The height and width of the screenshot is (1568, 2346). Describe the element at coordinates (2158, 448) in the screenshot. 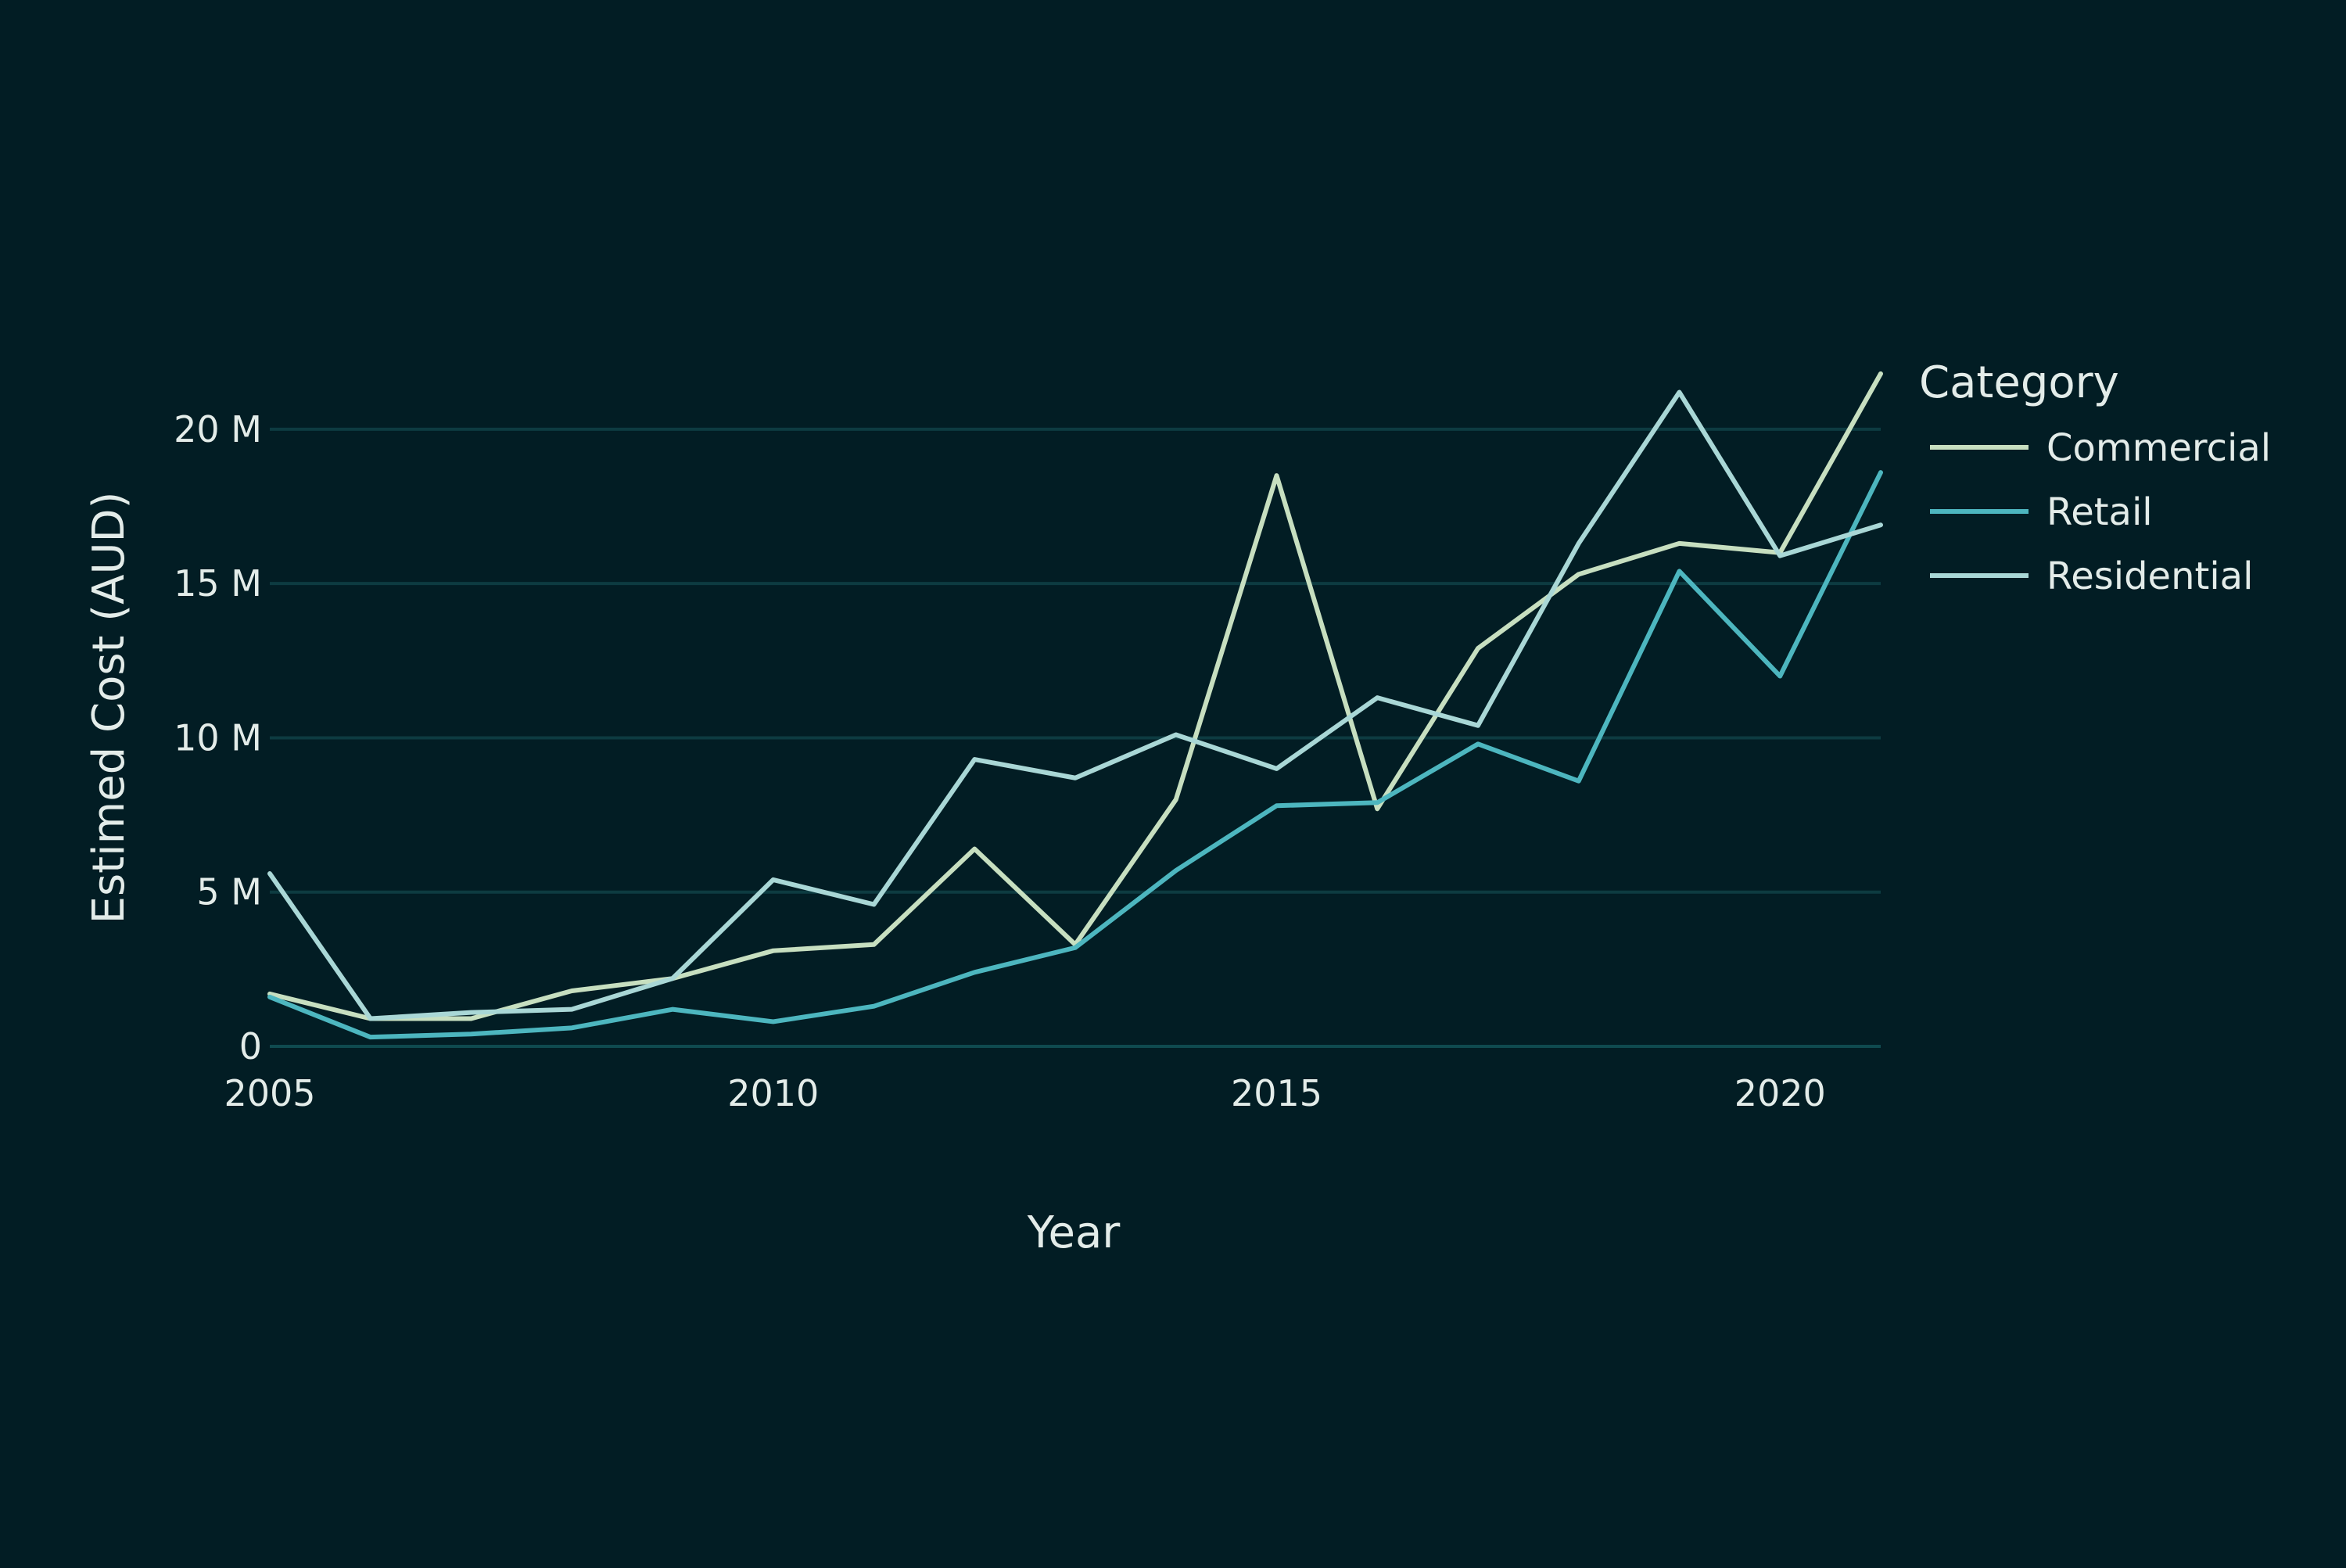

I see `legend-label: Commercial` at that location.